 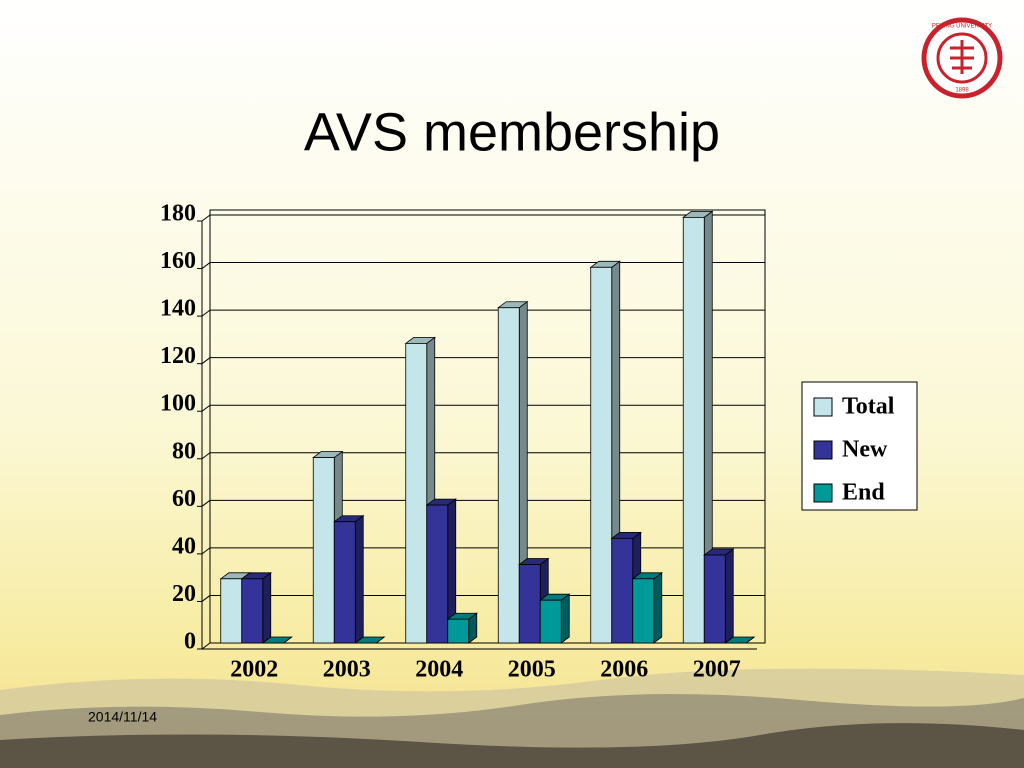 What do you see at coordinates (122, 717) in the screenshot?
I see `footer-date: 2014/11/14` at bounding box center [122, 717].